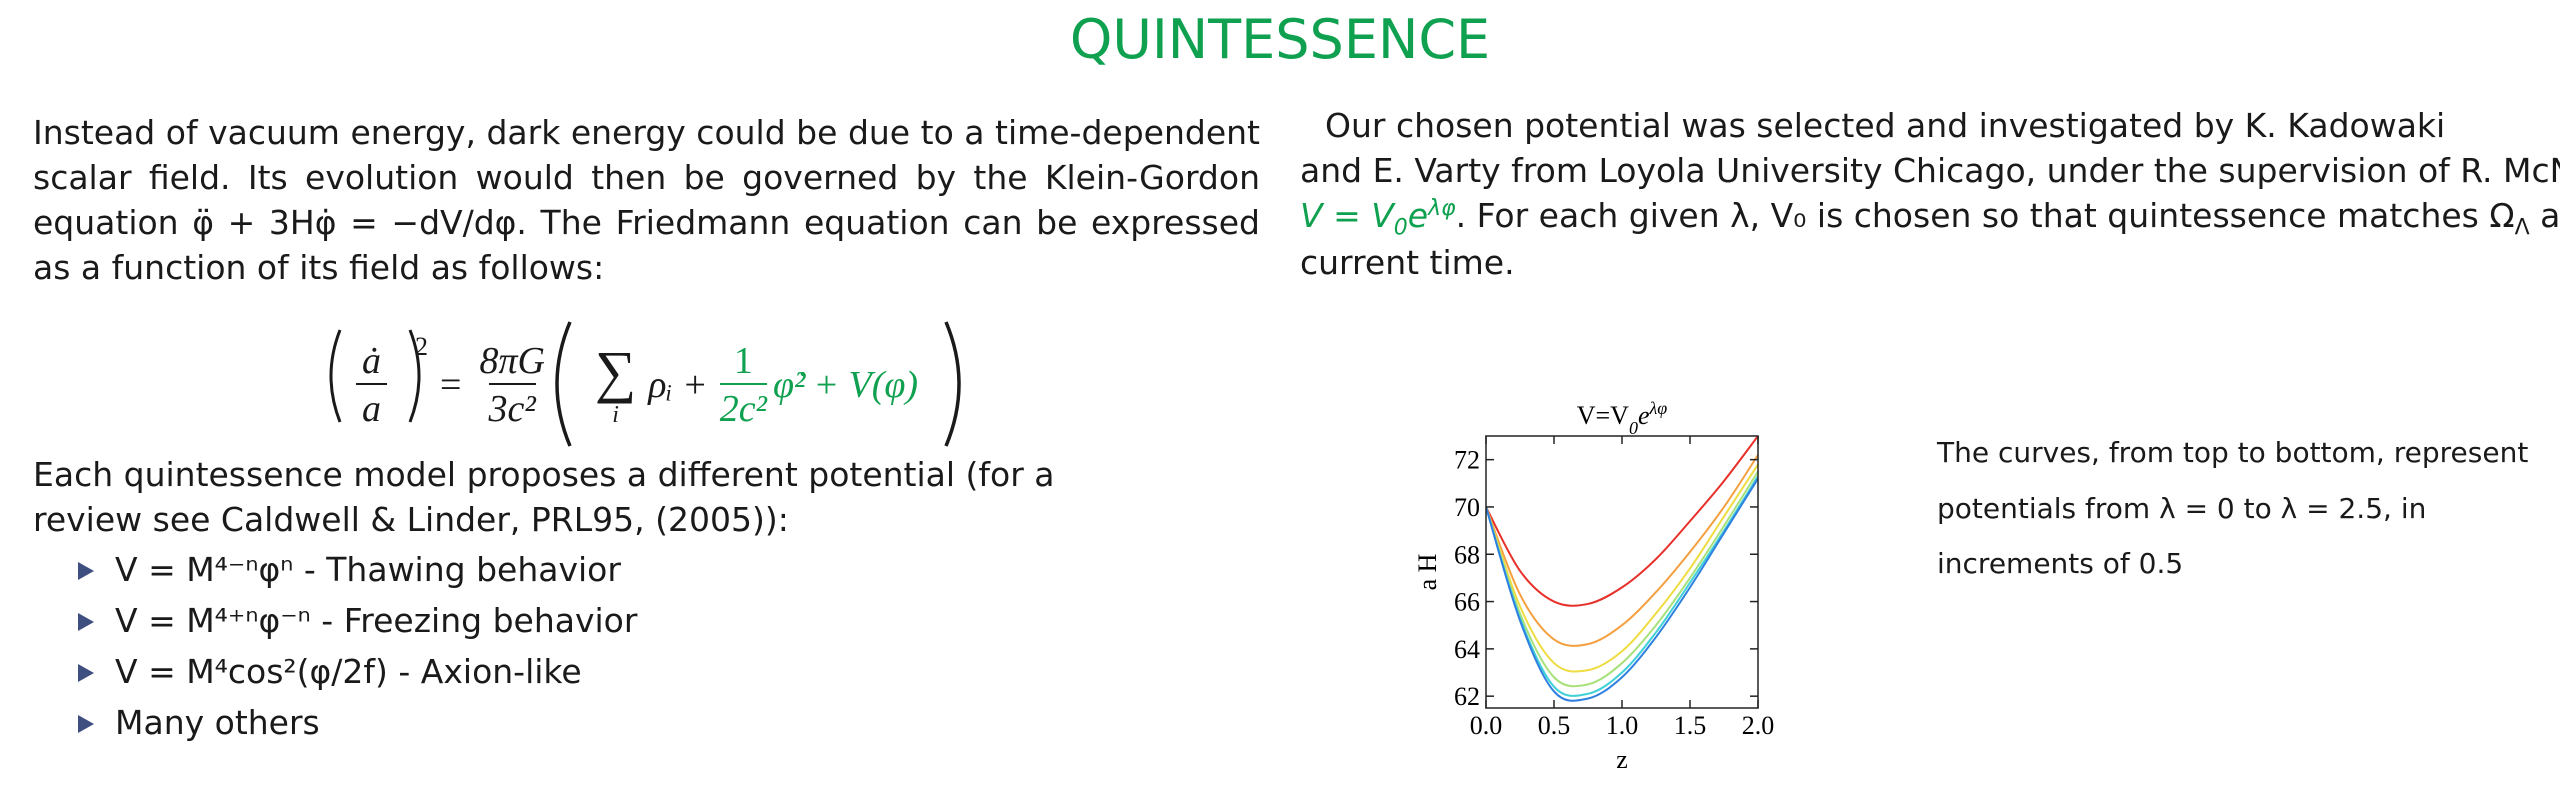 This screenshot has width=2560, height=800. What do you see at coordinates (1418, 215) in the screenshot?
I see `formula-text: e` at bounding box center [1418, 215].